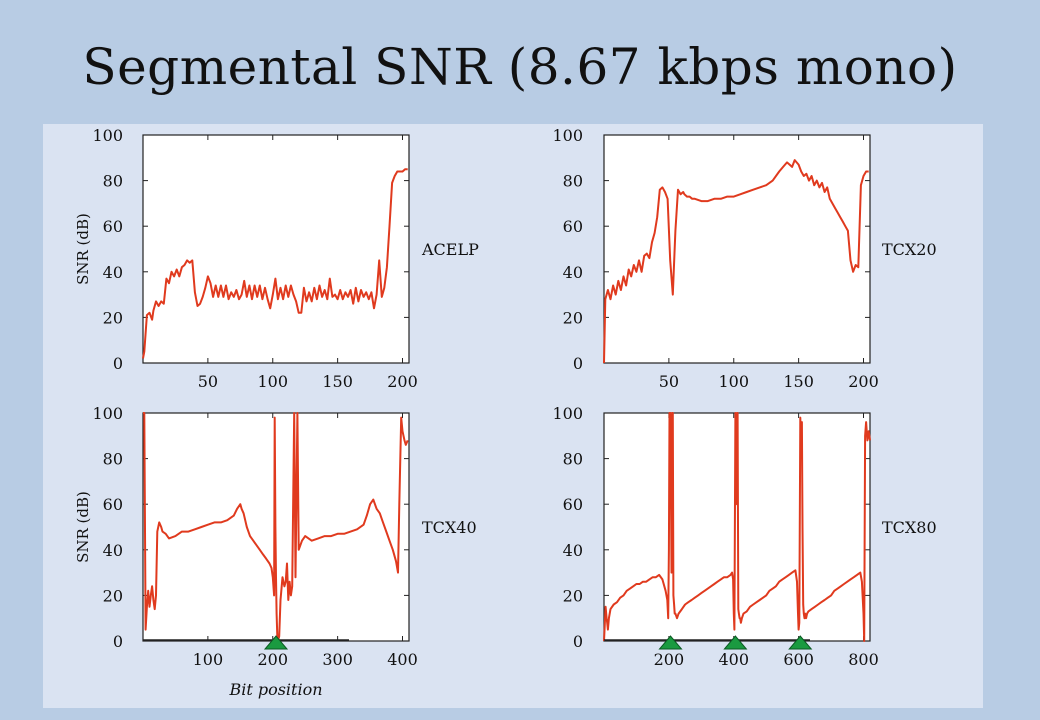  What do you see at coordinates (118, 641) in the screenshot?
I see `ytick-label-tcx40-0: 0` at bounding box center [118, 641].